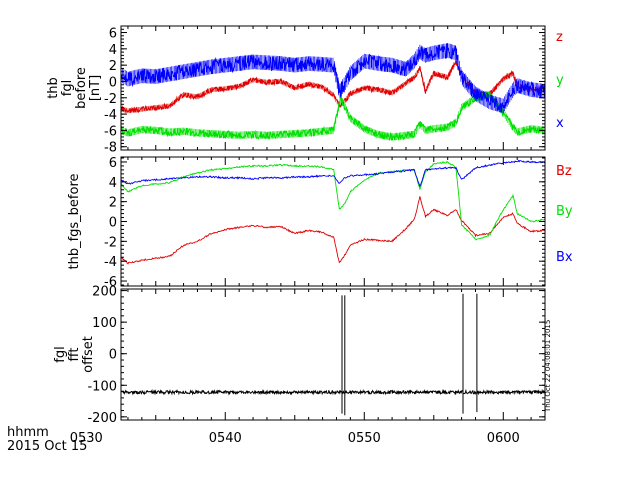 The height and width of the screenshot is (480, 640). What do you see at coordinates (95, 88) in the screenshot?
I see `y-axis-label: [nT]` at bounding box center [95, 88].